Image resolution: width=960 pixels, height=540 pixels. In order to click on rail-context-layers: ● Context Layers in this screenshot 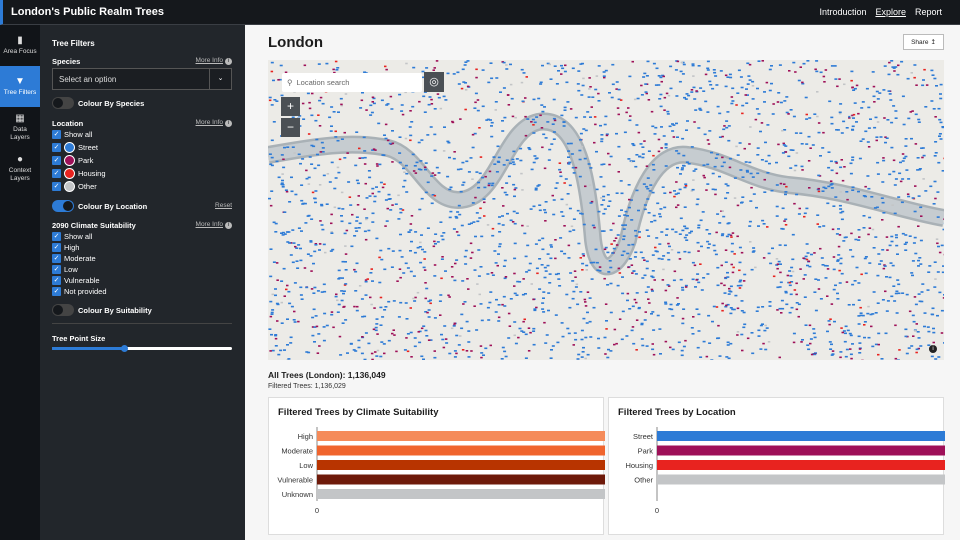, I will do `click(20, 168)`.